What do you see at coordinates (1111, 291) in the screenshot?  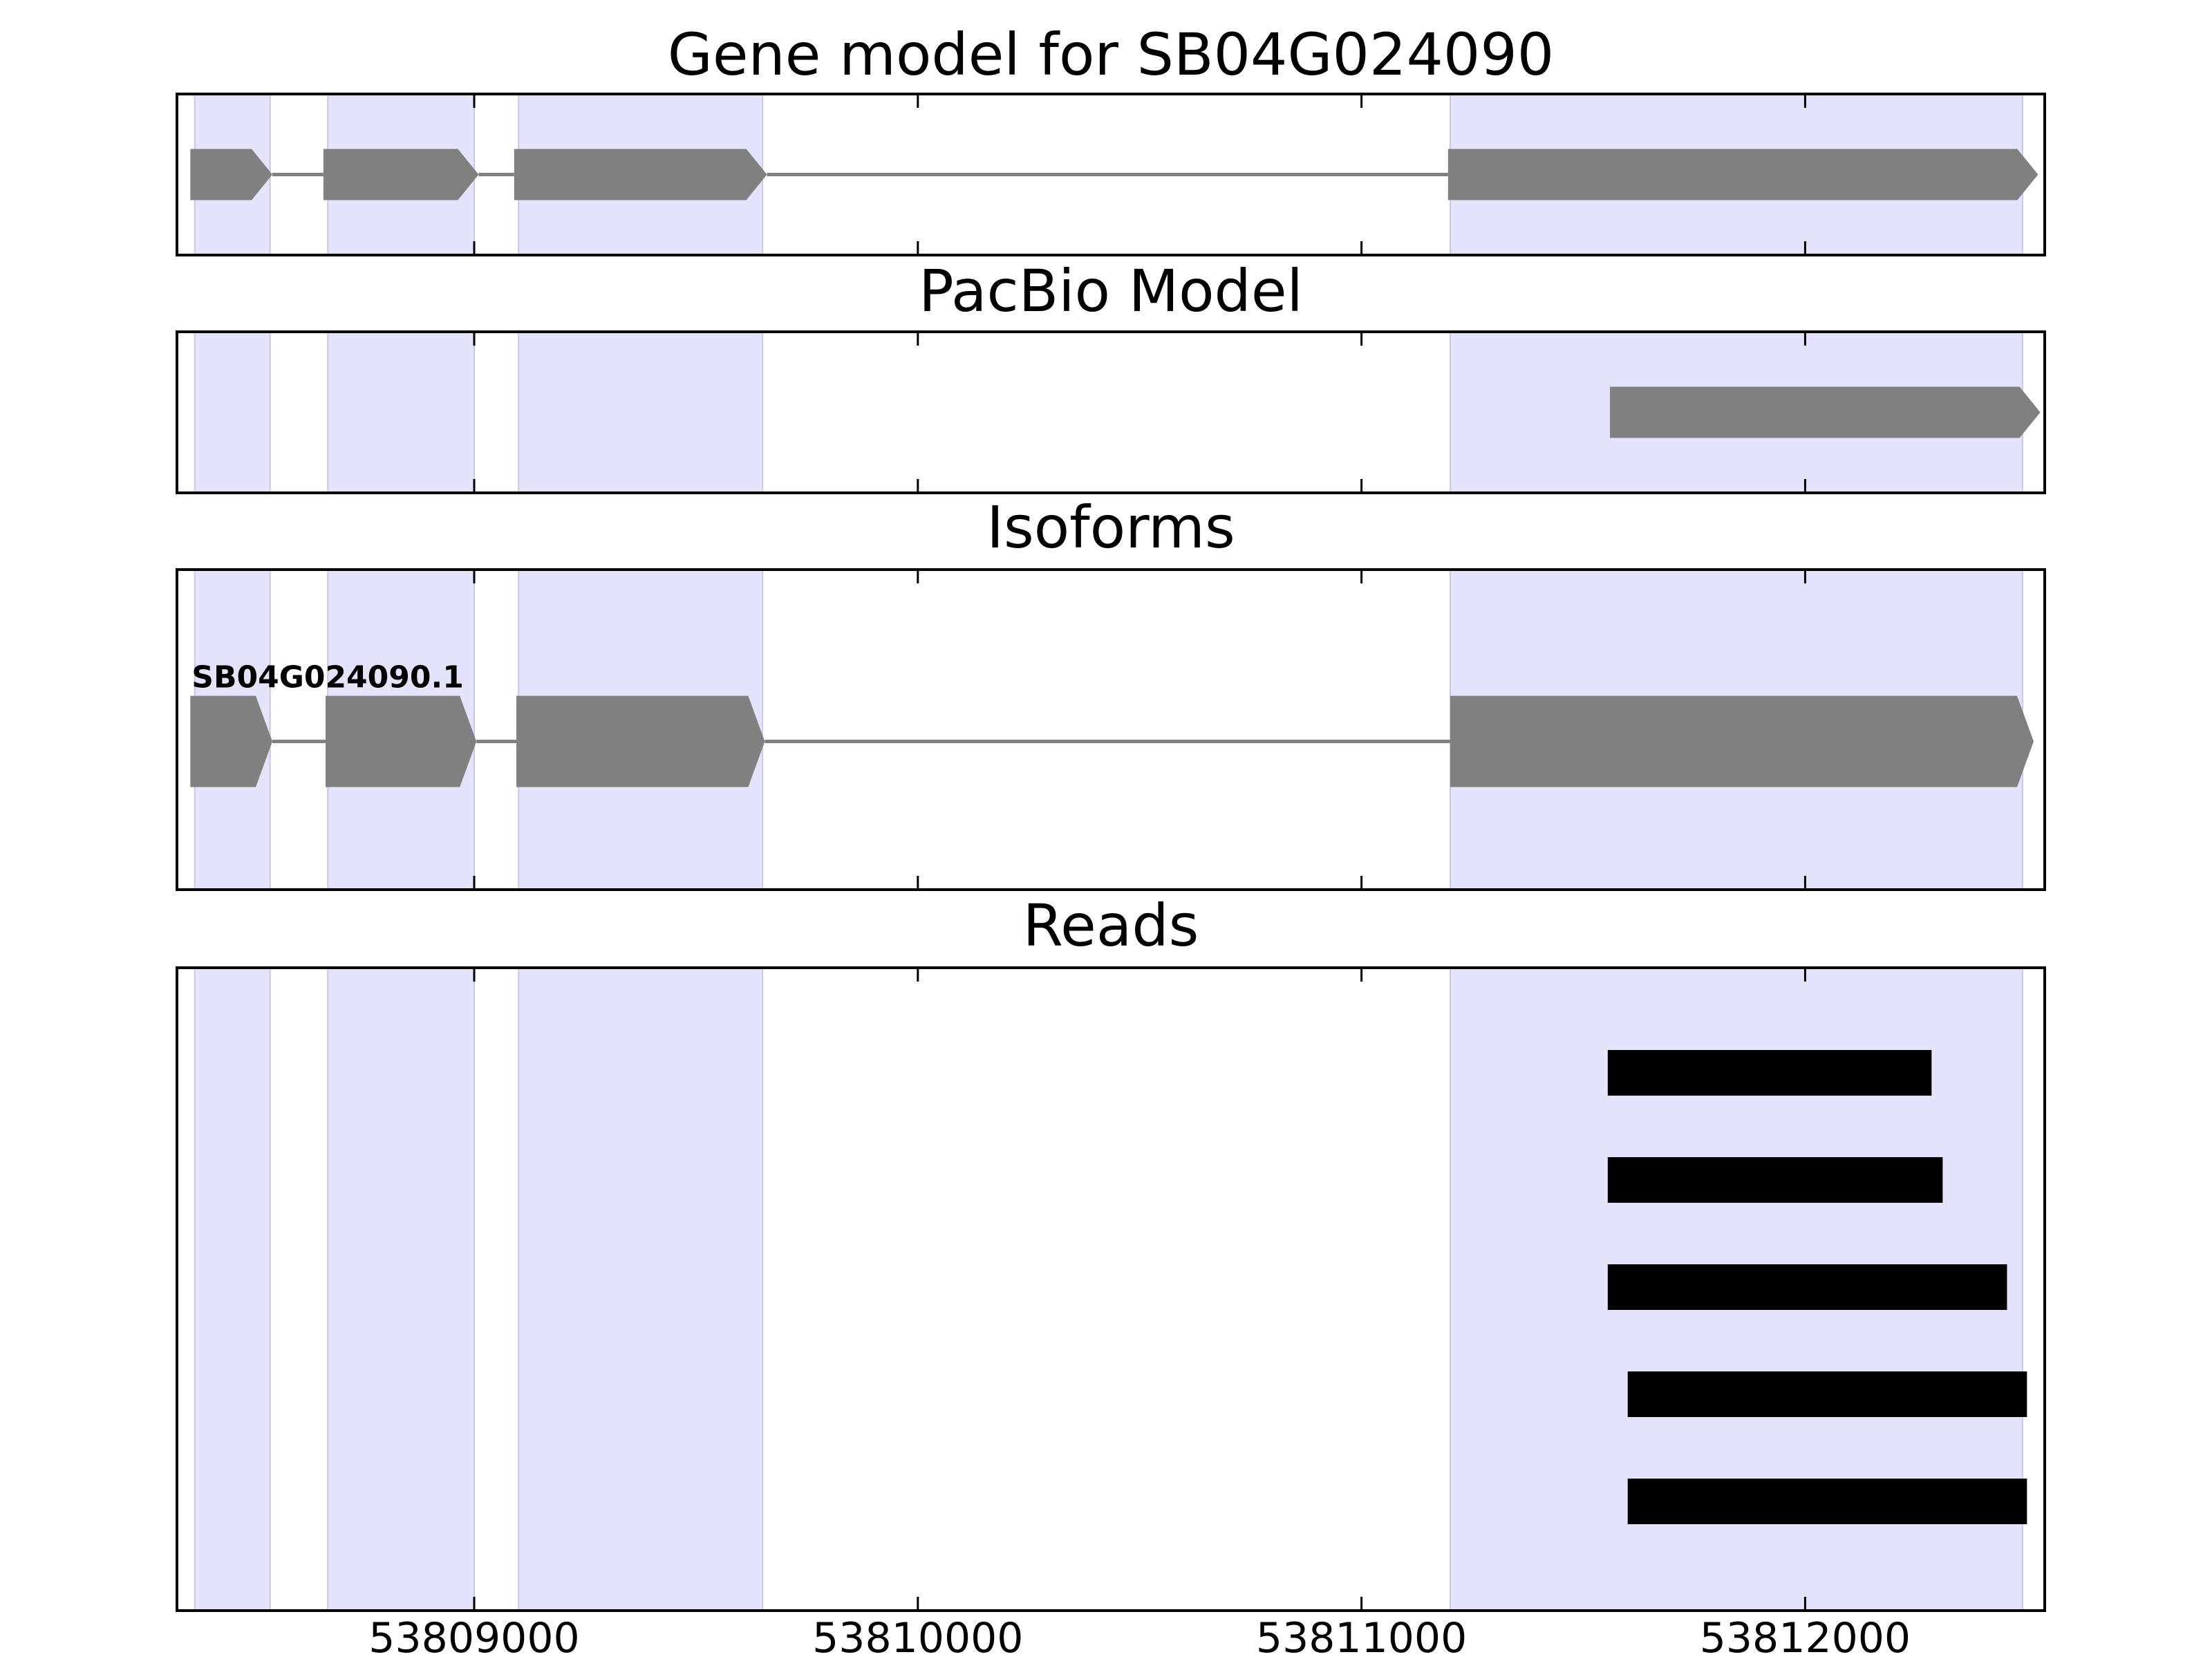 I see `pacbio-model-title: PacBio Model` at bounding box center [1111, 291].